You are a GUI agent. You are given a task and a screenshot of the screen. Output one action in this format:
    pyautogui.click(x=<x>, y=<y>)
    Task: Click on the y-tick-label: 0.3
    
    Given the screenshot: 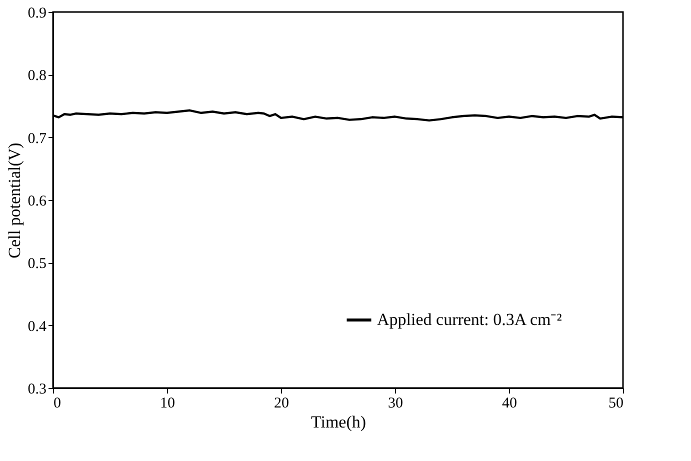 What is the action you would take?
    pyautogui.click(x=37, y=390)
    